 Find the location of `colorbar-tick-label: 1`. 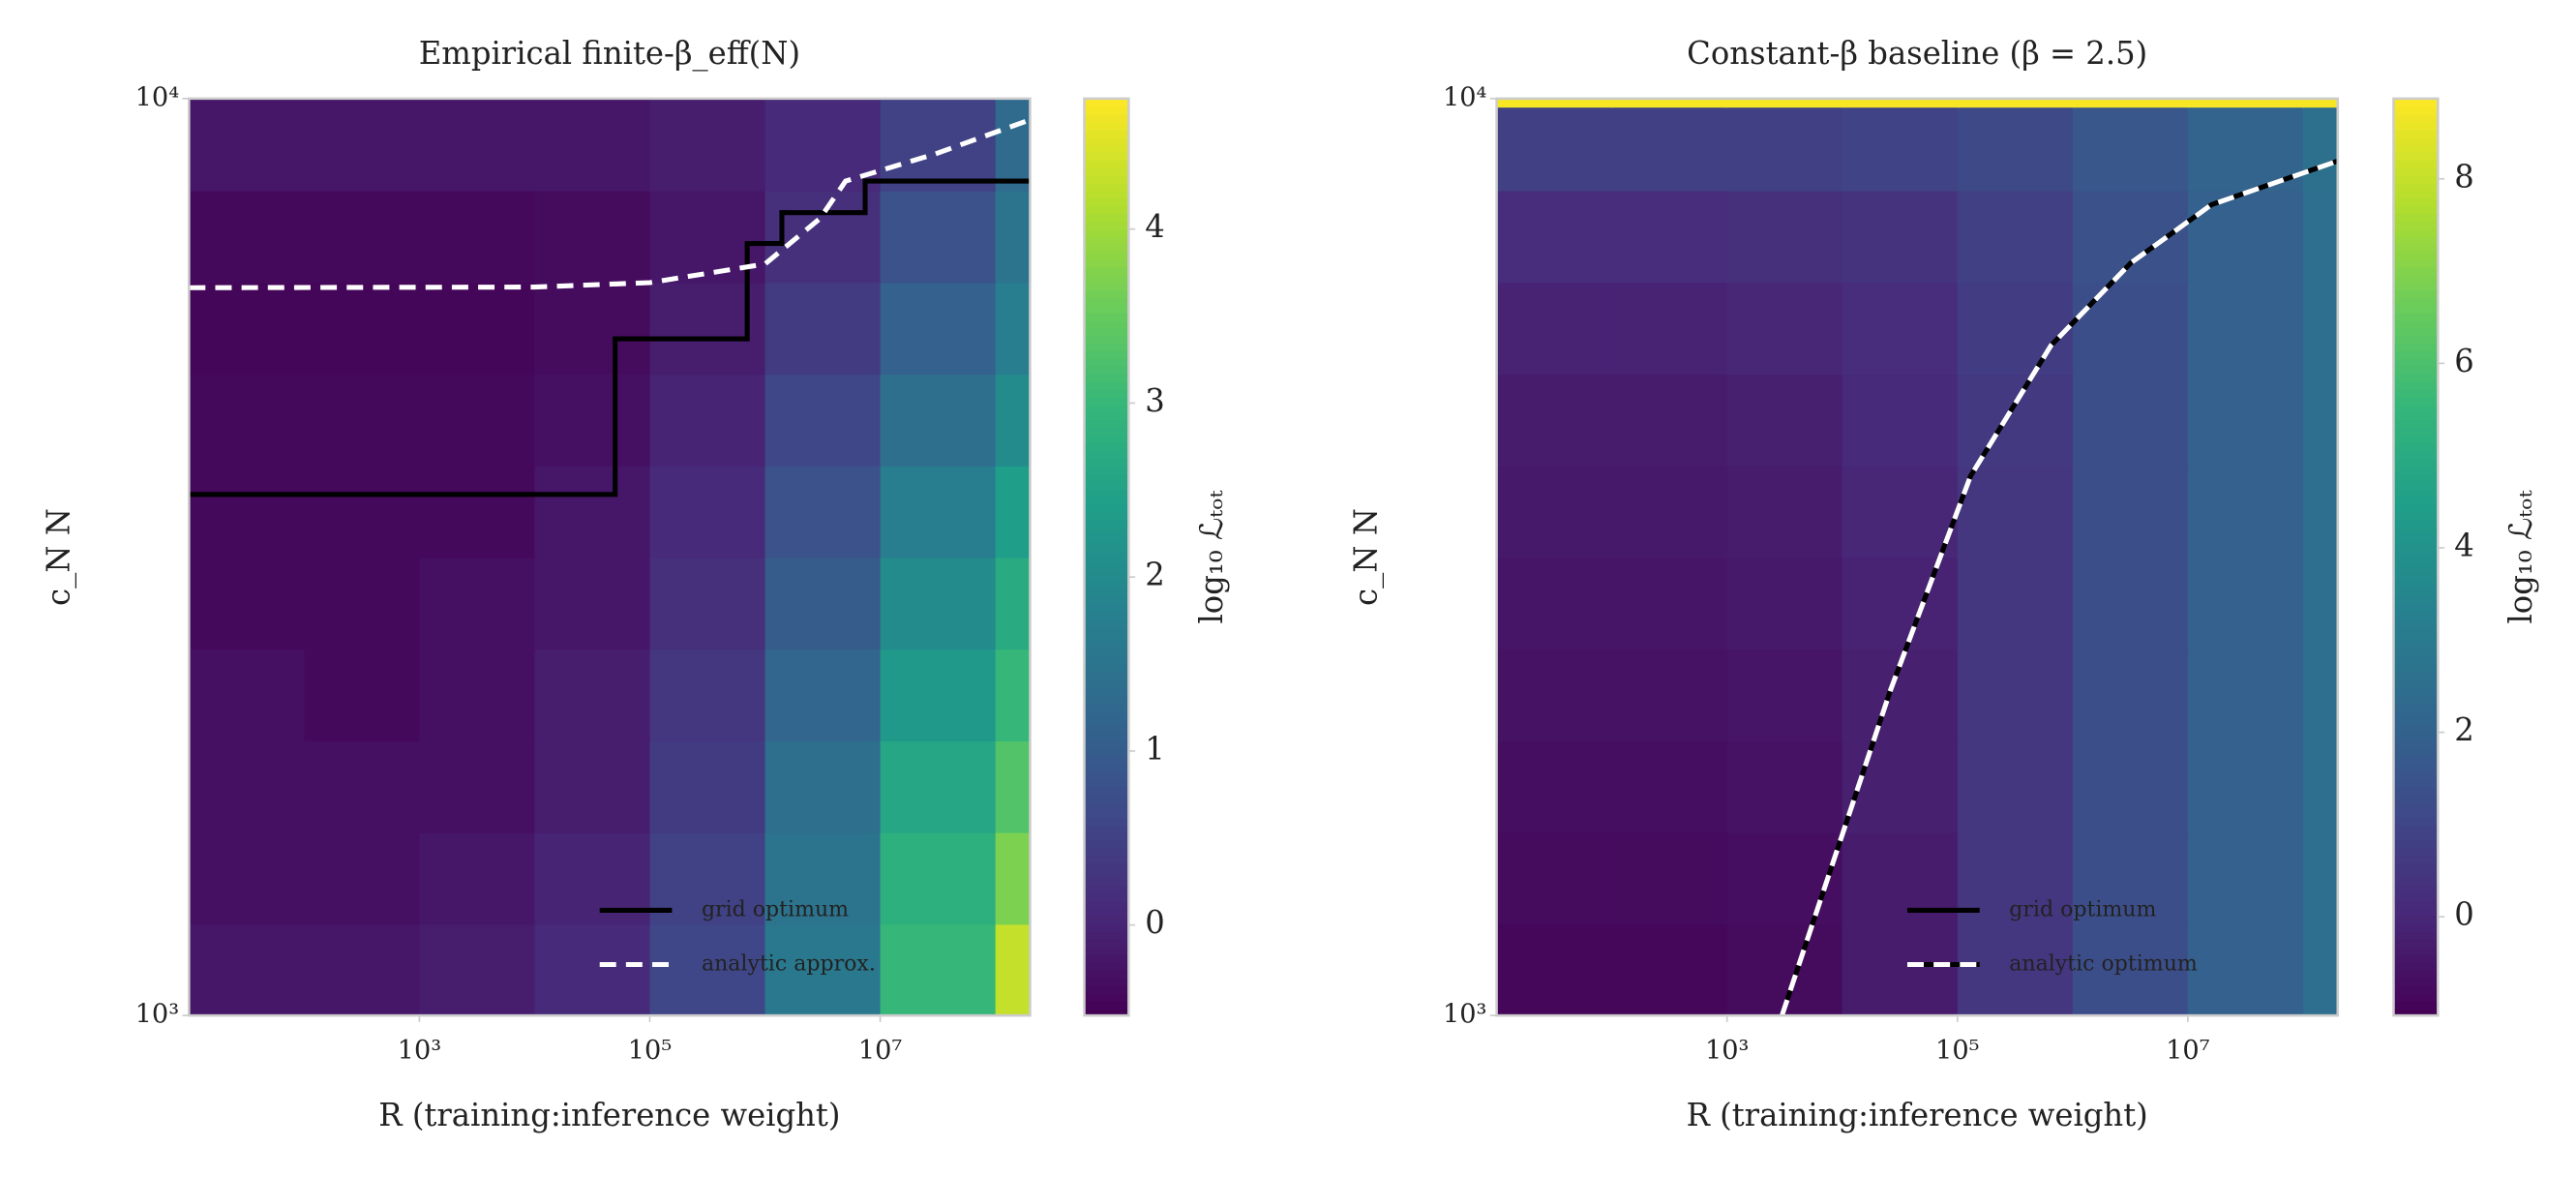

colorbar-tick-label: 1 is located at coordinates (1155, 749).